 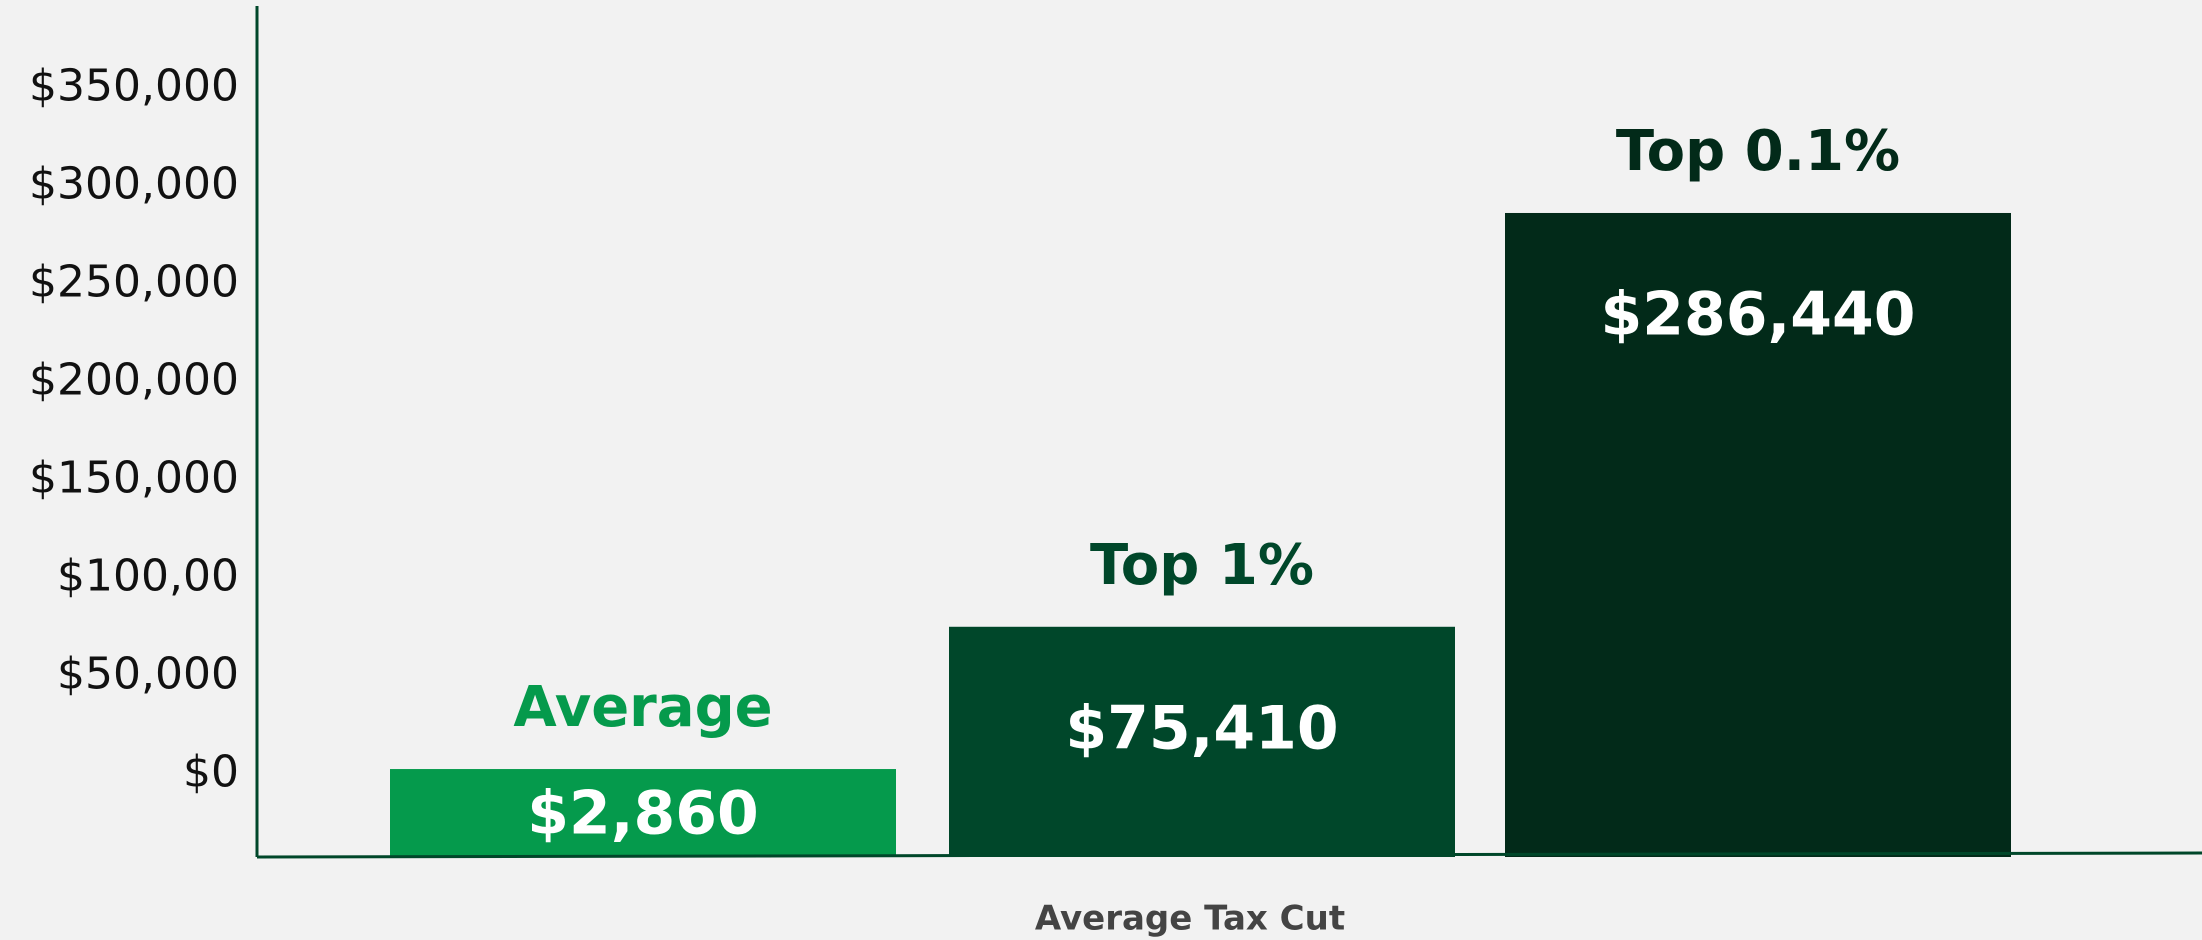 I want to click on y-tick-label: $250,000, so click(x=134, y=281).